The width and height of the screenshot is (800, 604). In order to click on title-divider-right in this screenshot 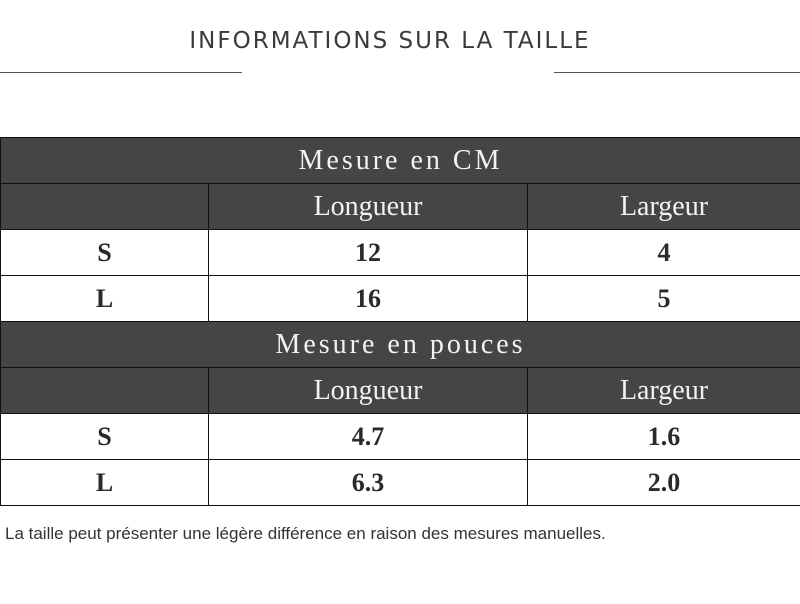, I will do `click(677, 72)`.